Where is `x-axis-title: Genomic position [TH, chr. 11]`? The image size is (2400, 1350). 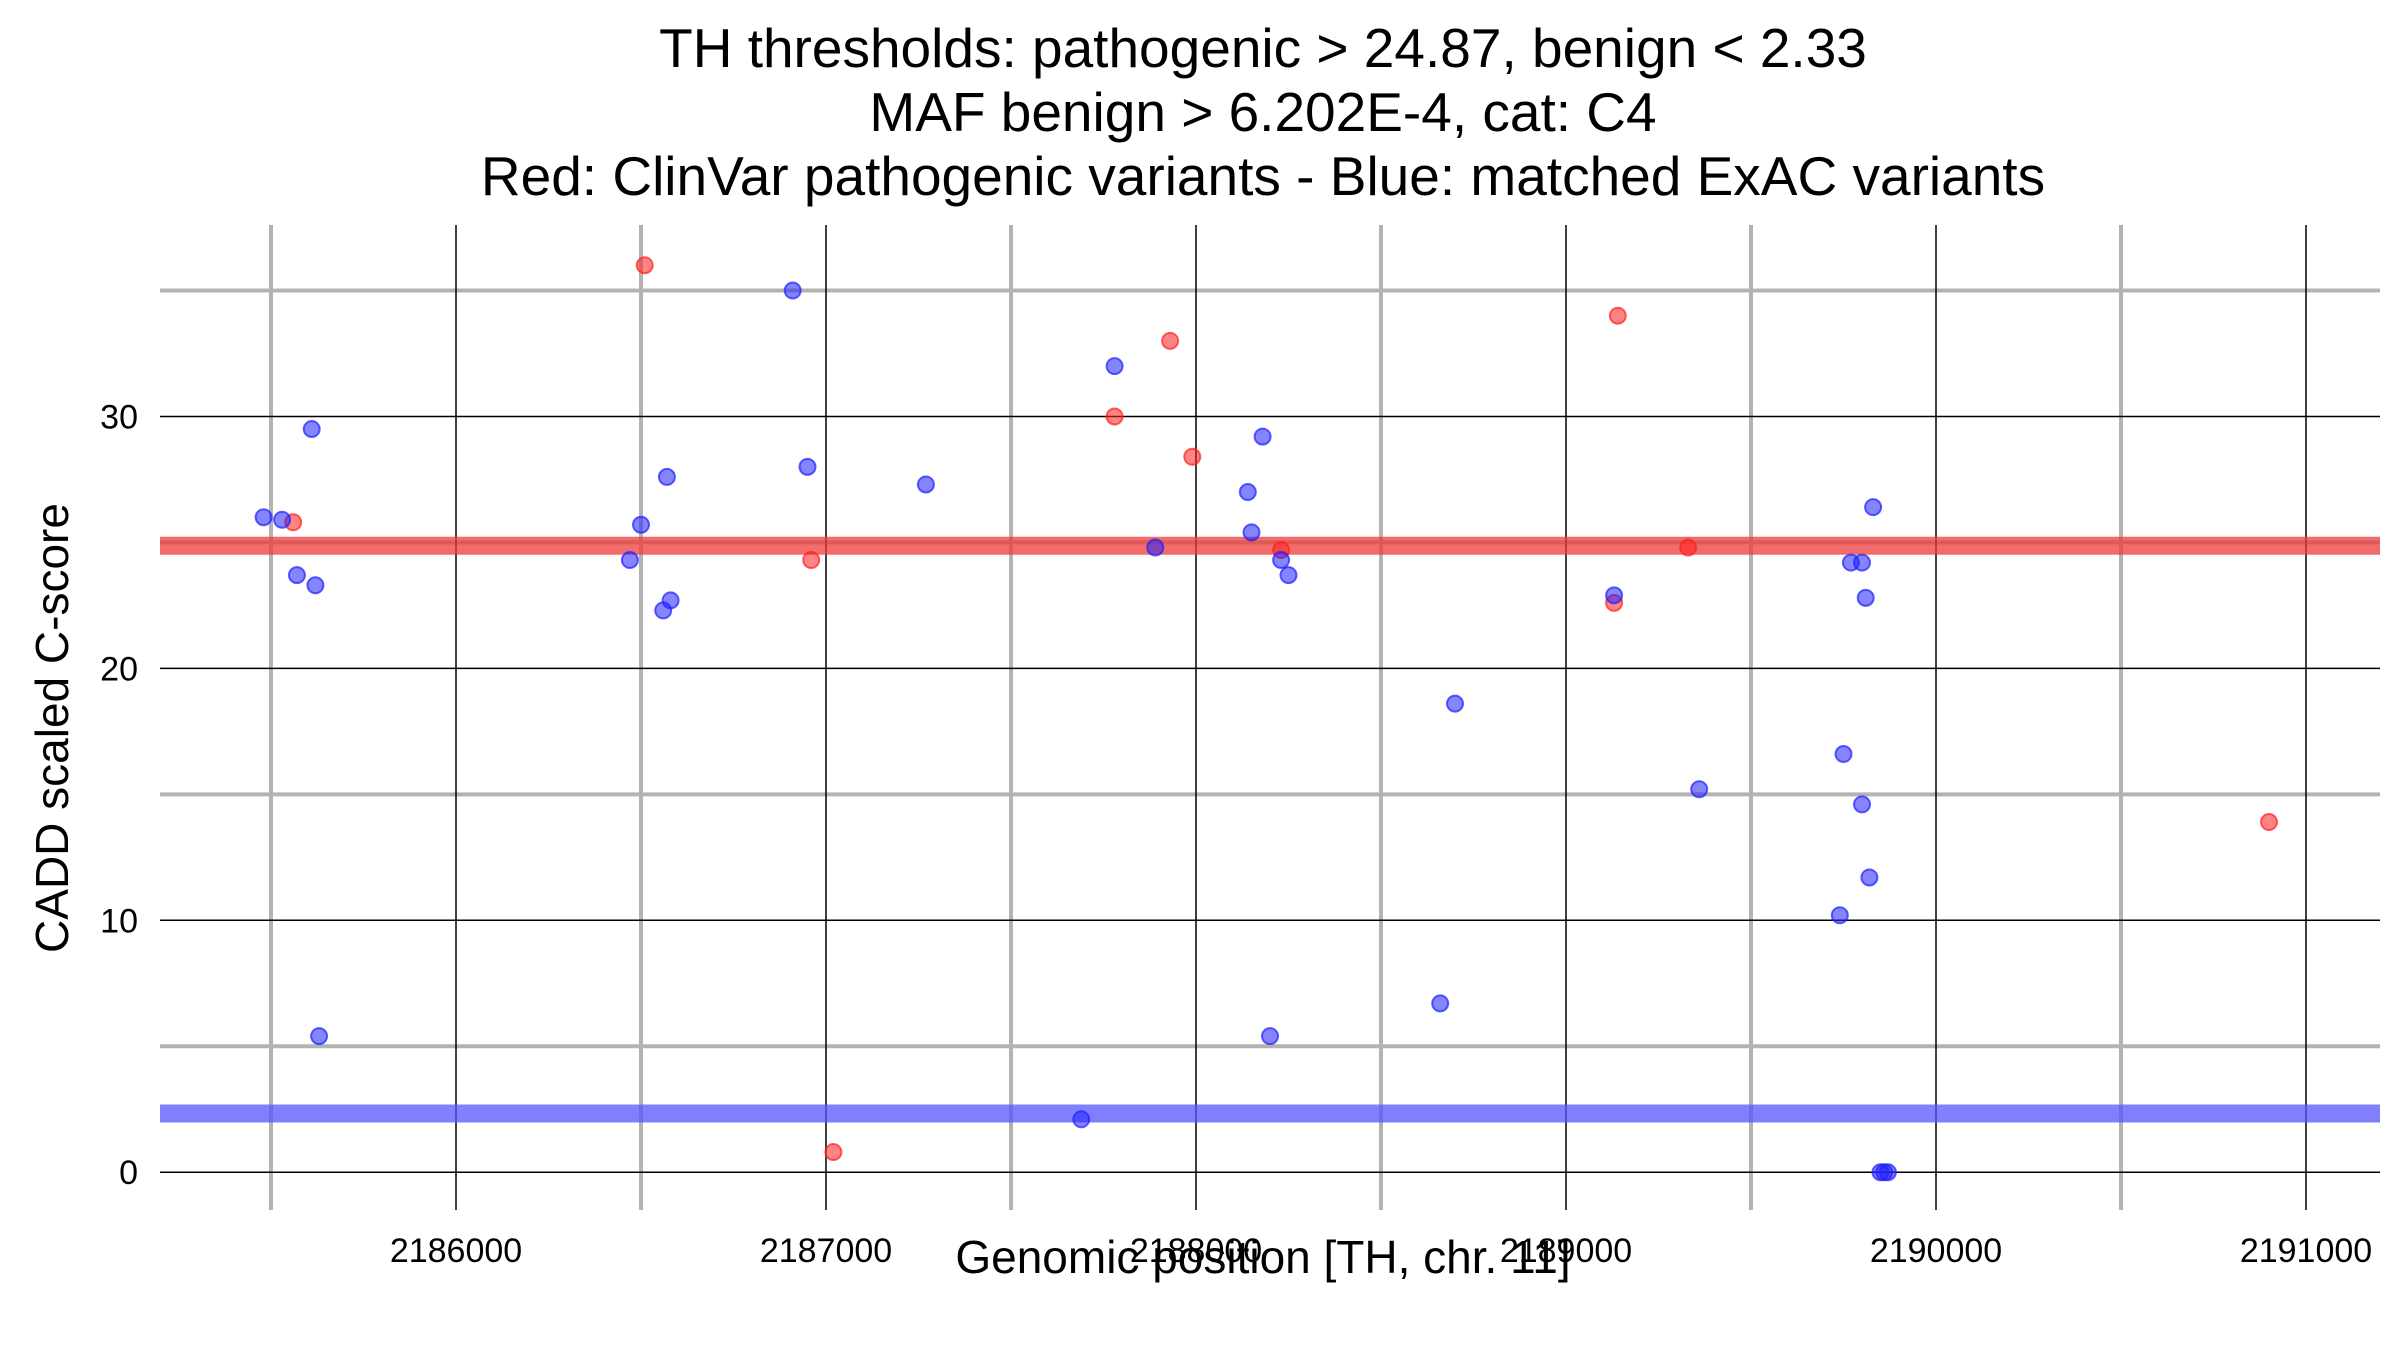
x-axis-title: Genomic position [TH, chr. 11] is located at coordinates (1262, 1257).